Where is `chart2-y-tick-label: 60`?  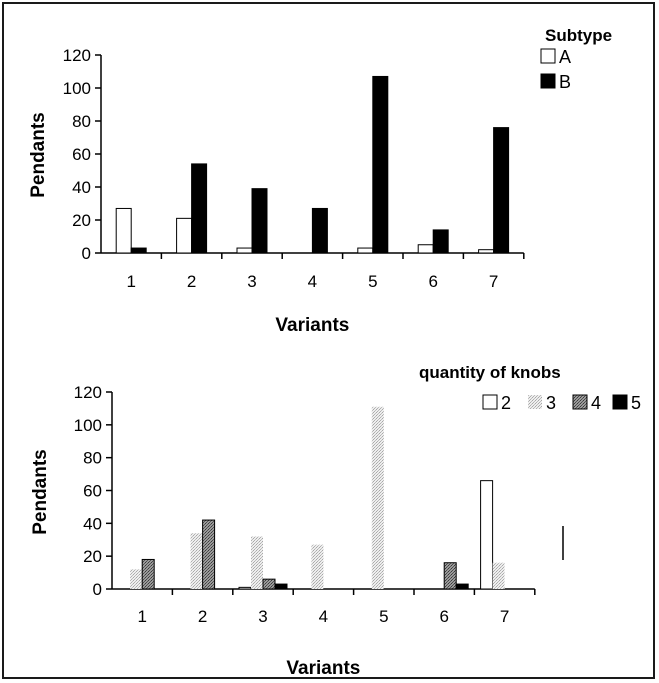 chart2-y-tick-label: 60 is located at coordinates (92, 491).